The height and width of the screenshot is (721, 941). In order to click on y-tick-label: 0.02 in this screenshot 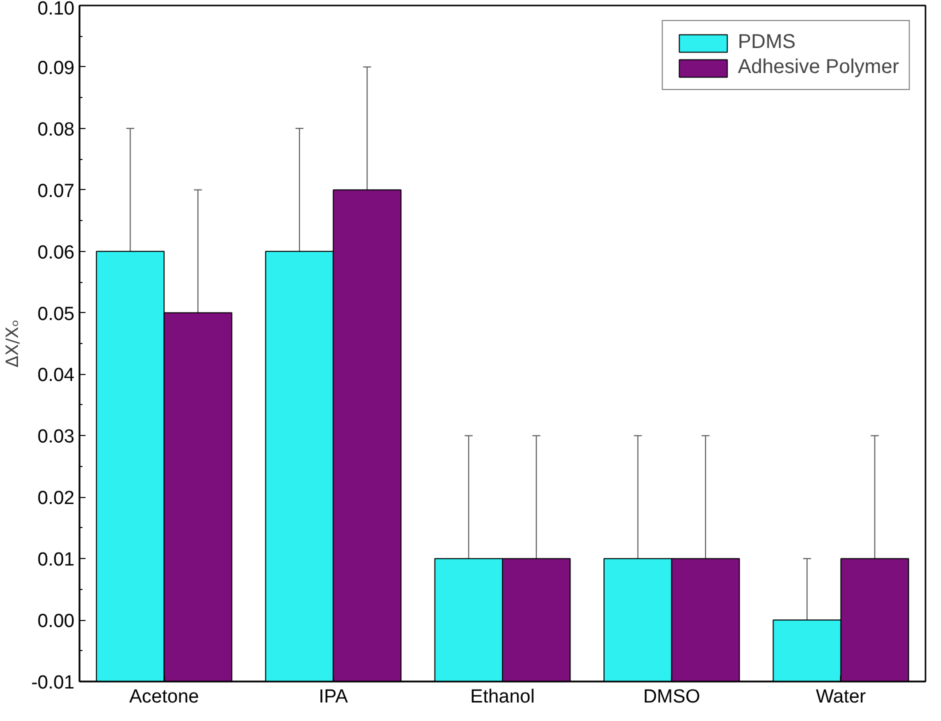, I will do `click(56, 499)`.